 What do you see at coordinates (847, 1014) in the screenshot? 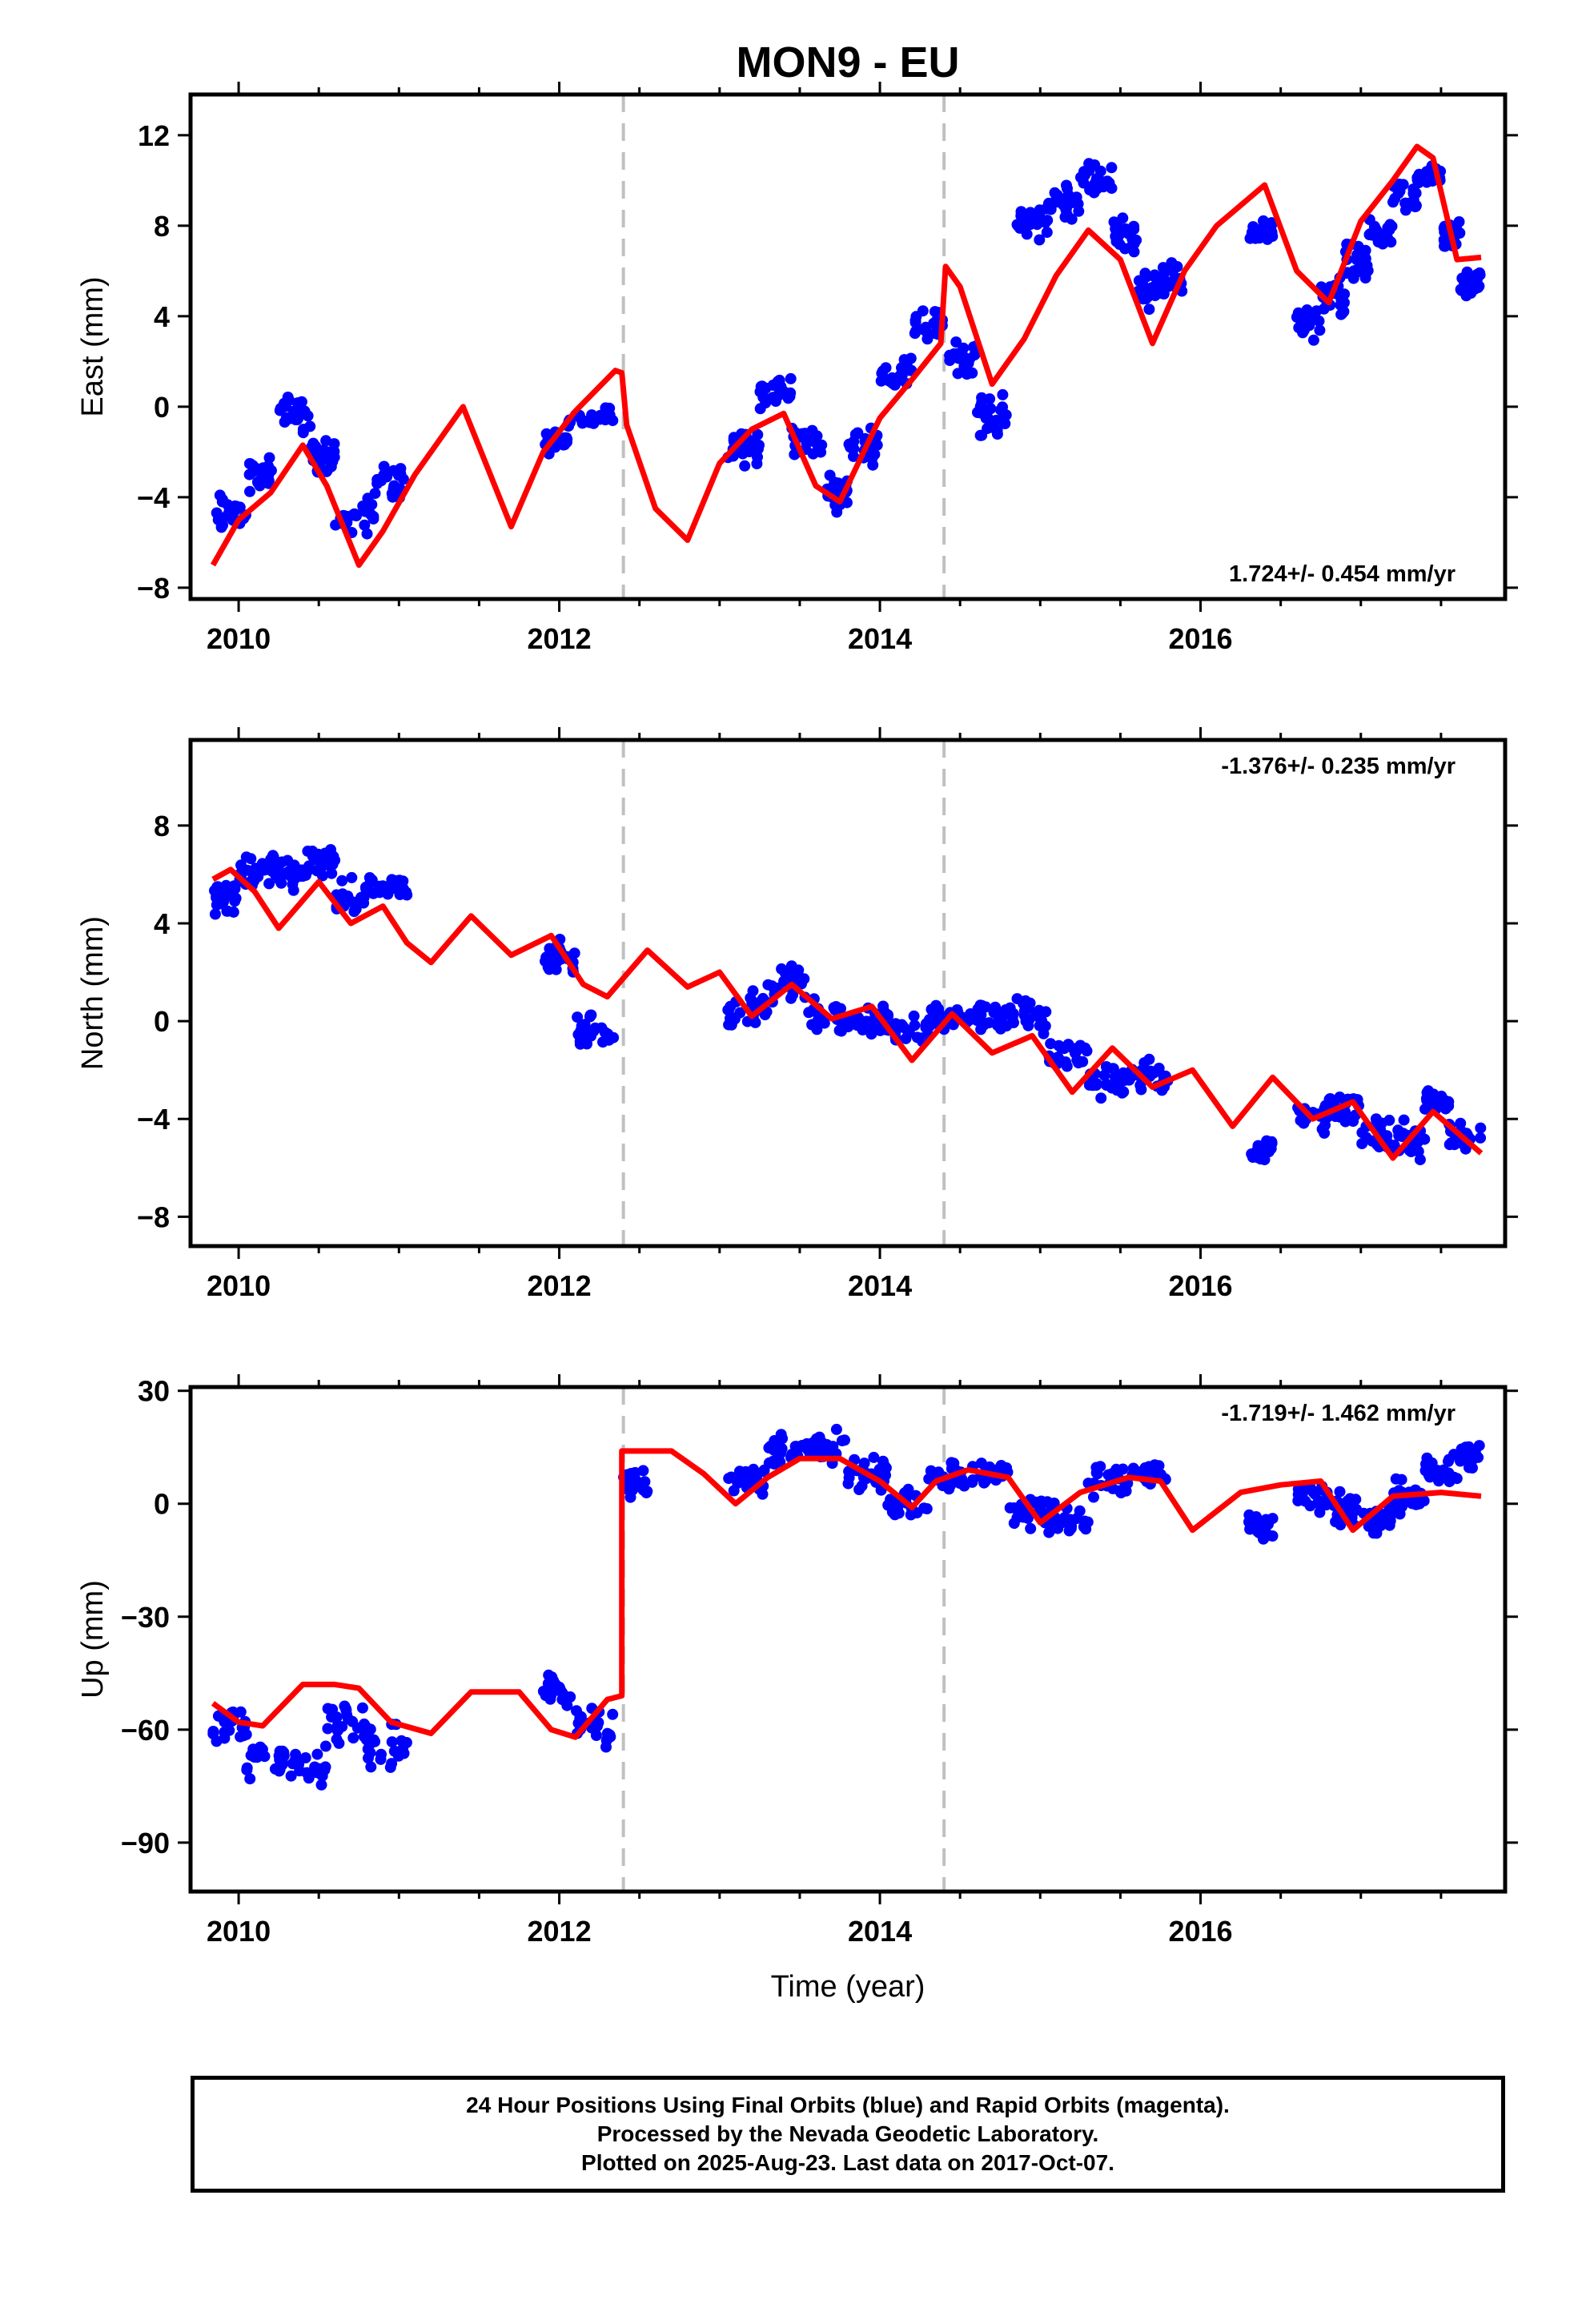
I see `model-curve-north` at bounding box center [847, 1014].